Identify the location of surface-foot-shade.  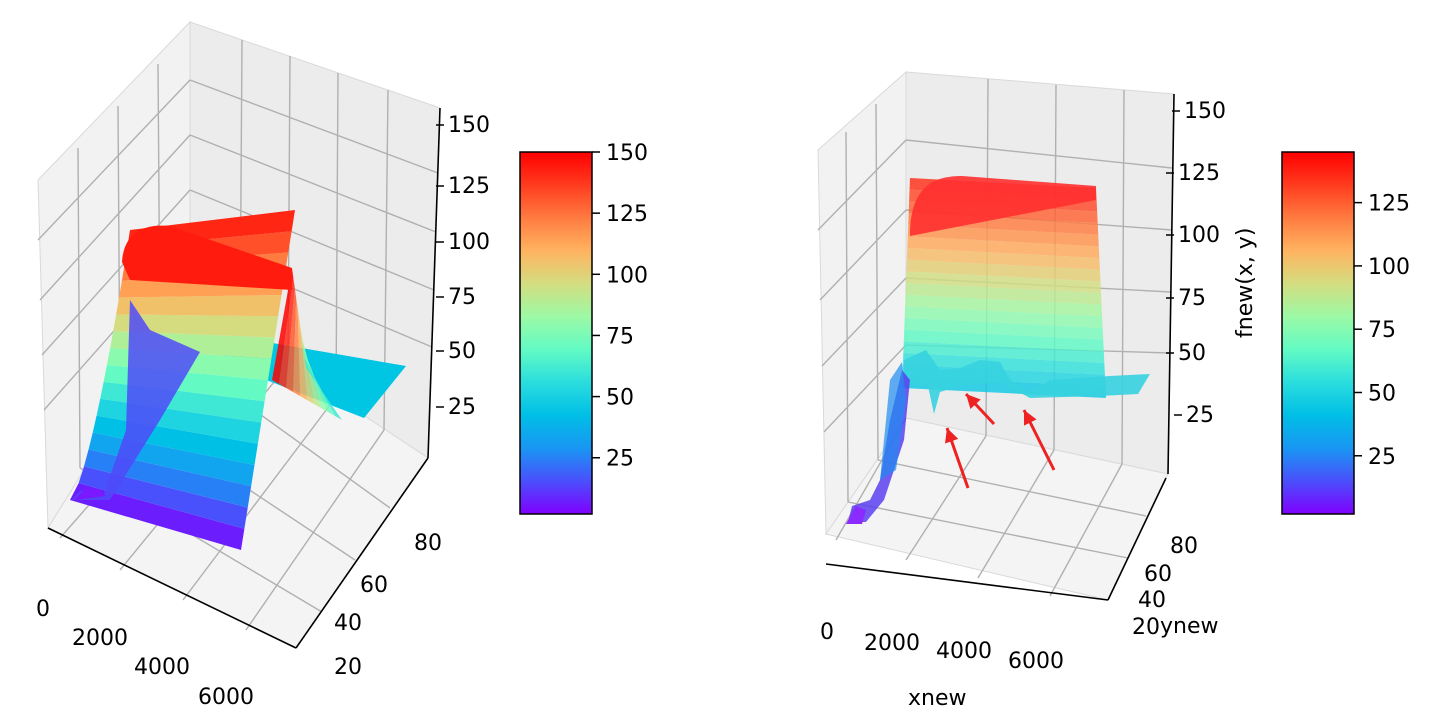
(893, 421).